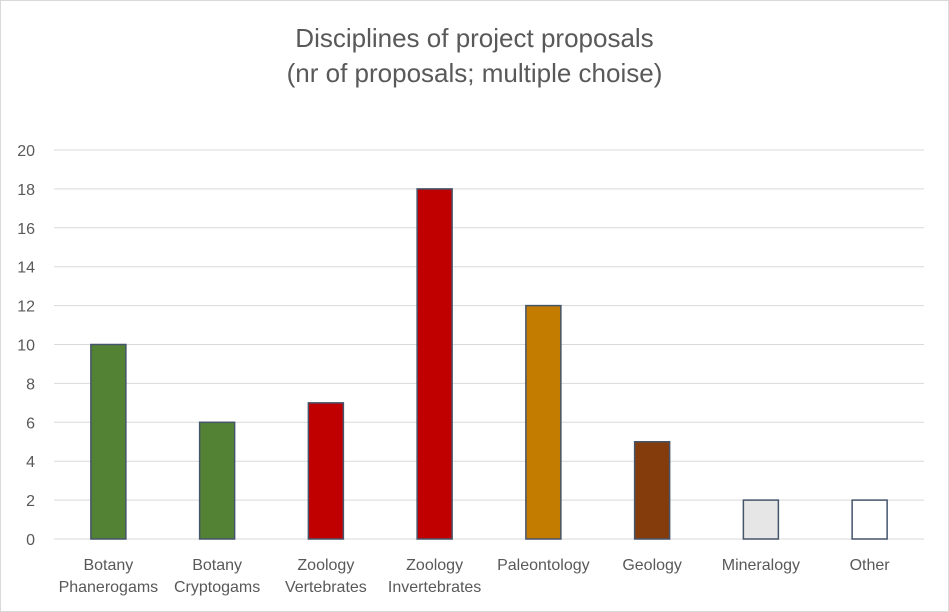  Describe the element at coordinates (870, 565) in the screenshot. I see `x-tick-label: Other` at that location.